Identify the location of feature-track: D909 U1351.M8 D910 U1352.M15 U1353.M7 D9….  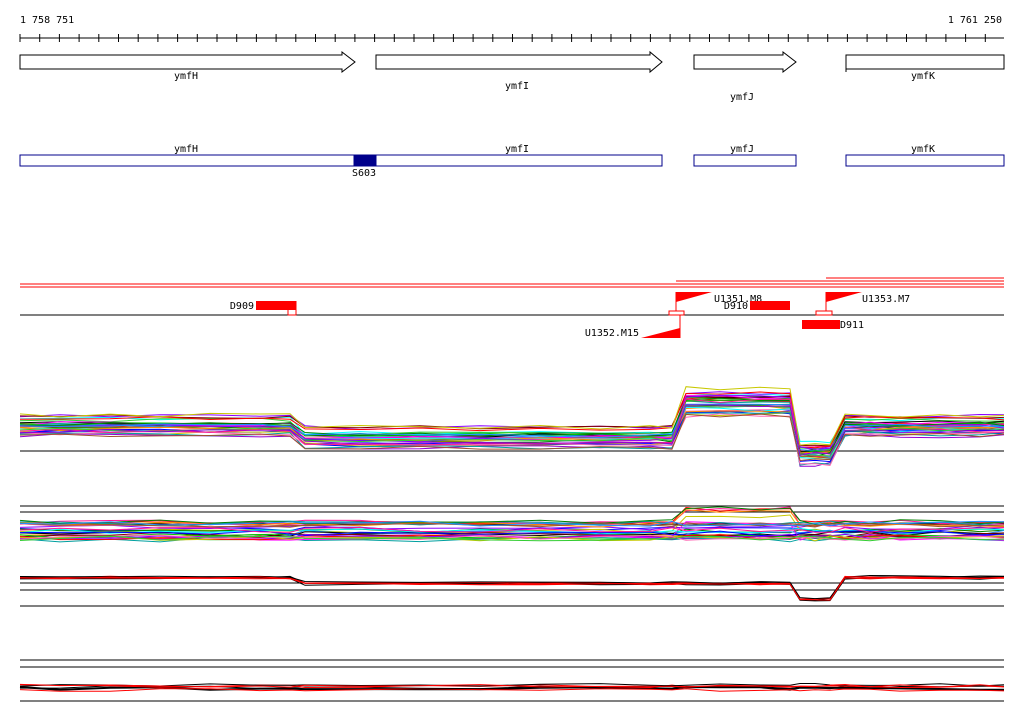
(512, 308).